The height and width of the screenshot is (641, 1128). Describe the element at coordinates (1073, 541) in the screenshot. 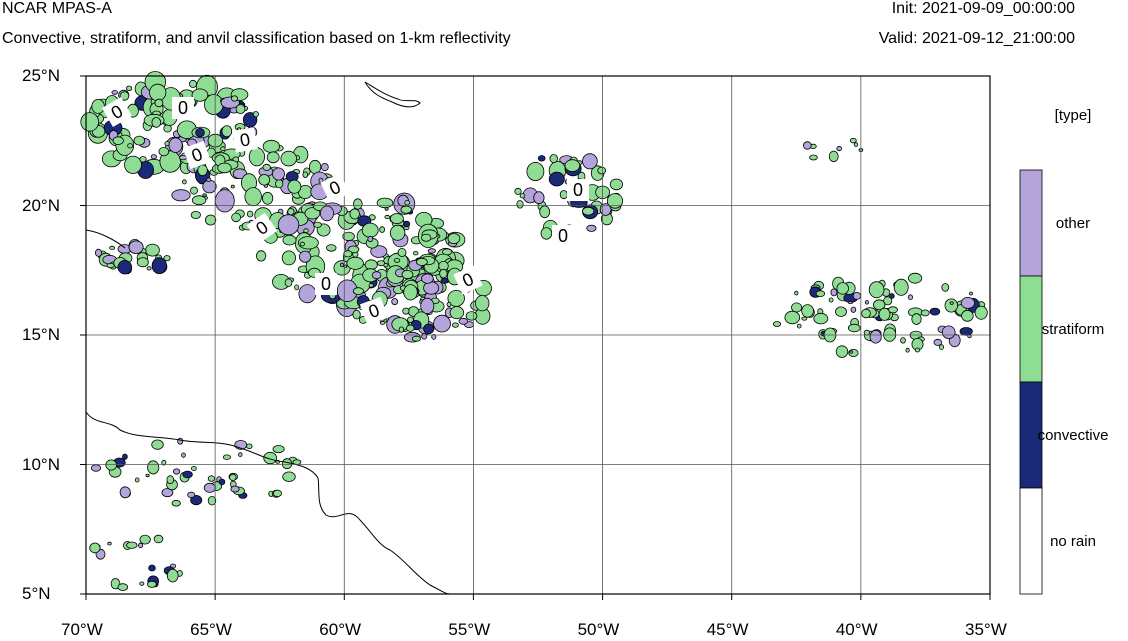

I see `legend-label-no-rain: no rain` at that location.